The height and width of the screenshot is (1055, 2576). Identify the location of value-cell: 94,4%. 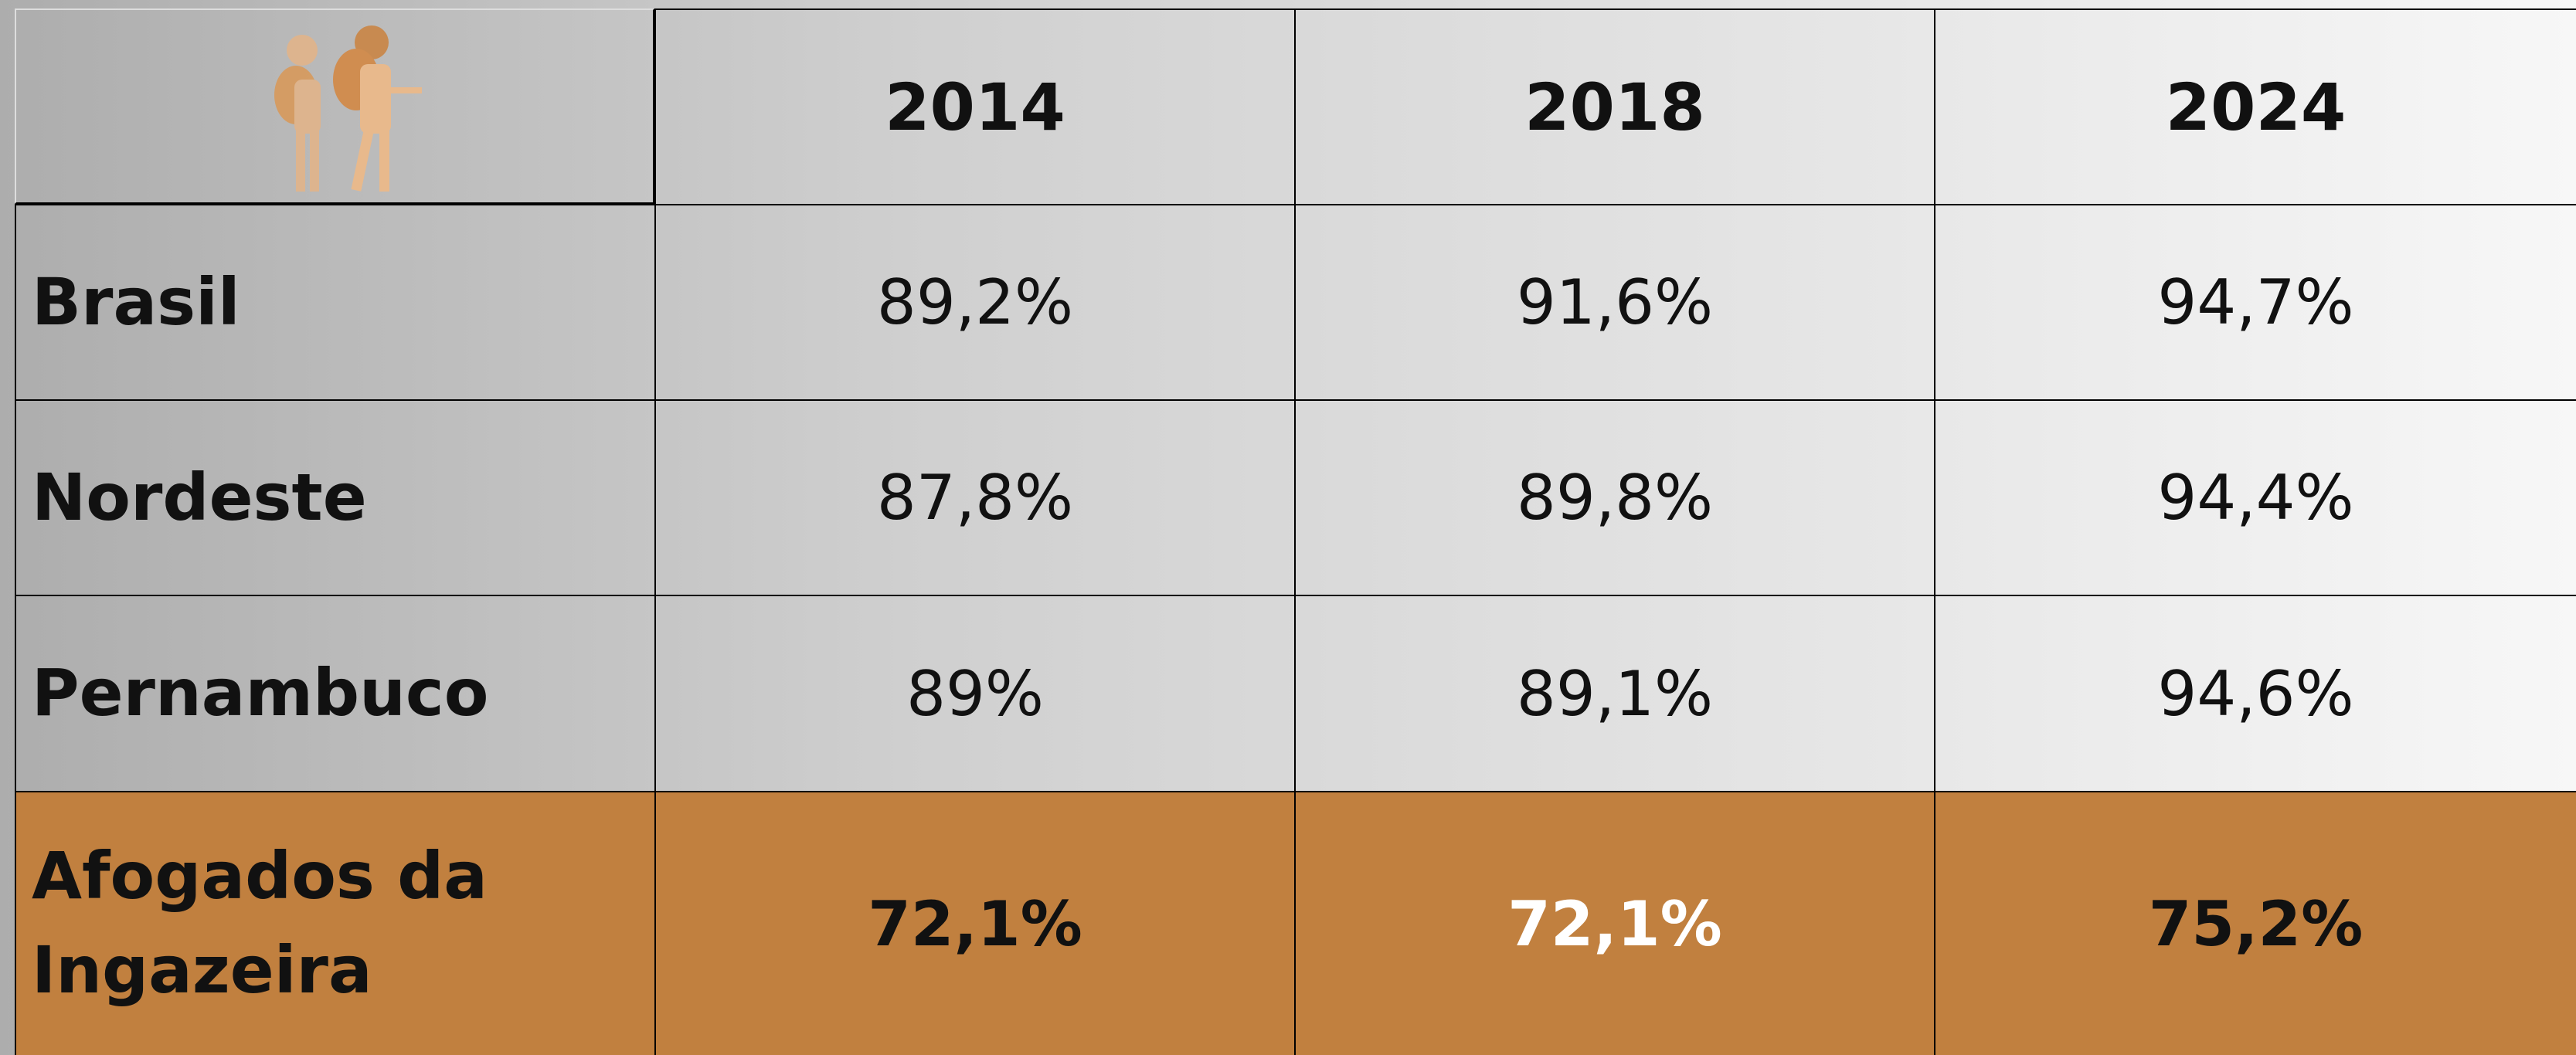
(2255, 497).